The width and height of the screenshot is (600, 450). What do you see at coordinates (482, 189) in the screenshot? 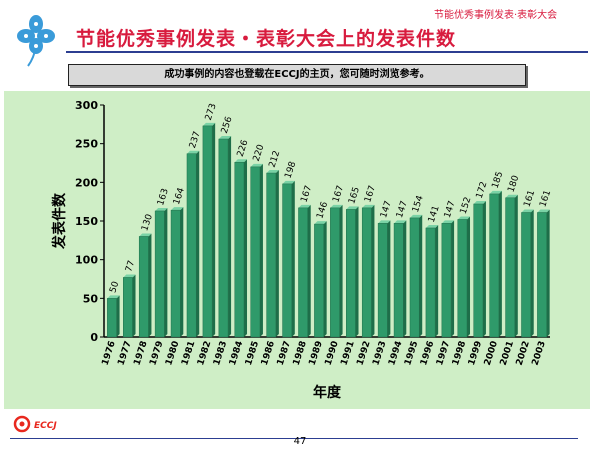
I see `data-label: 172` at bounding box center [482, 189].